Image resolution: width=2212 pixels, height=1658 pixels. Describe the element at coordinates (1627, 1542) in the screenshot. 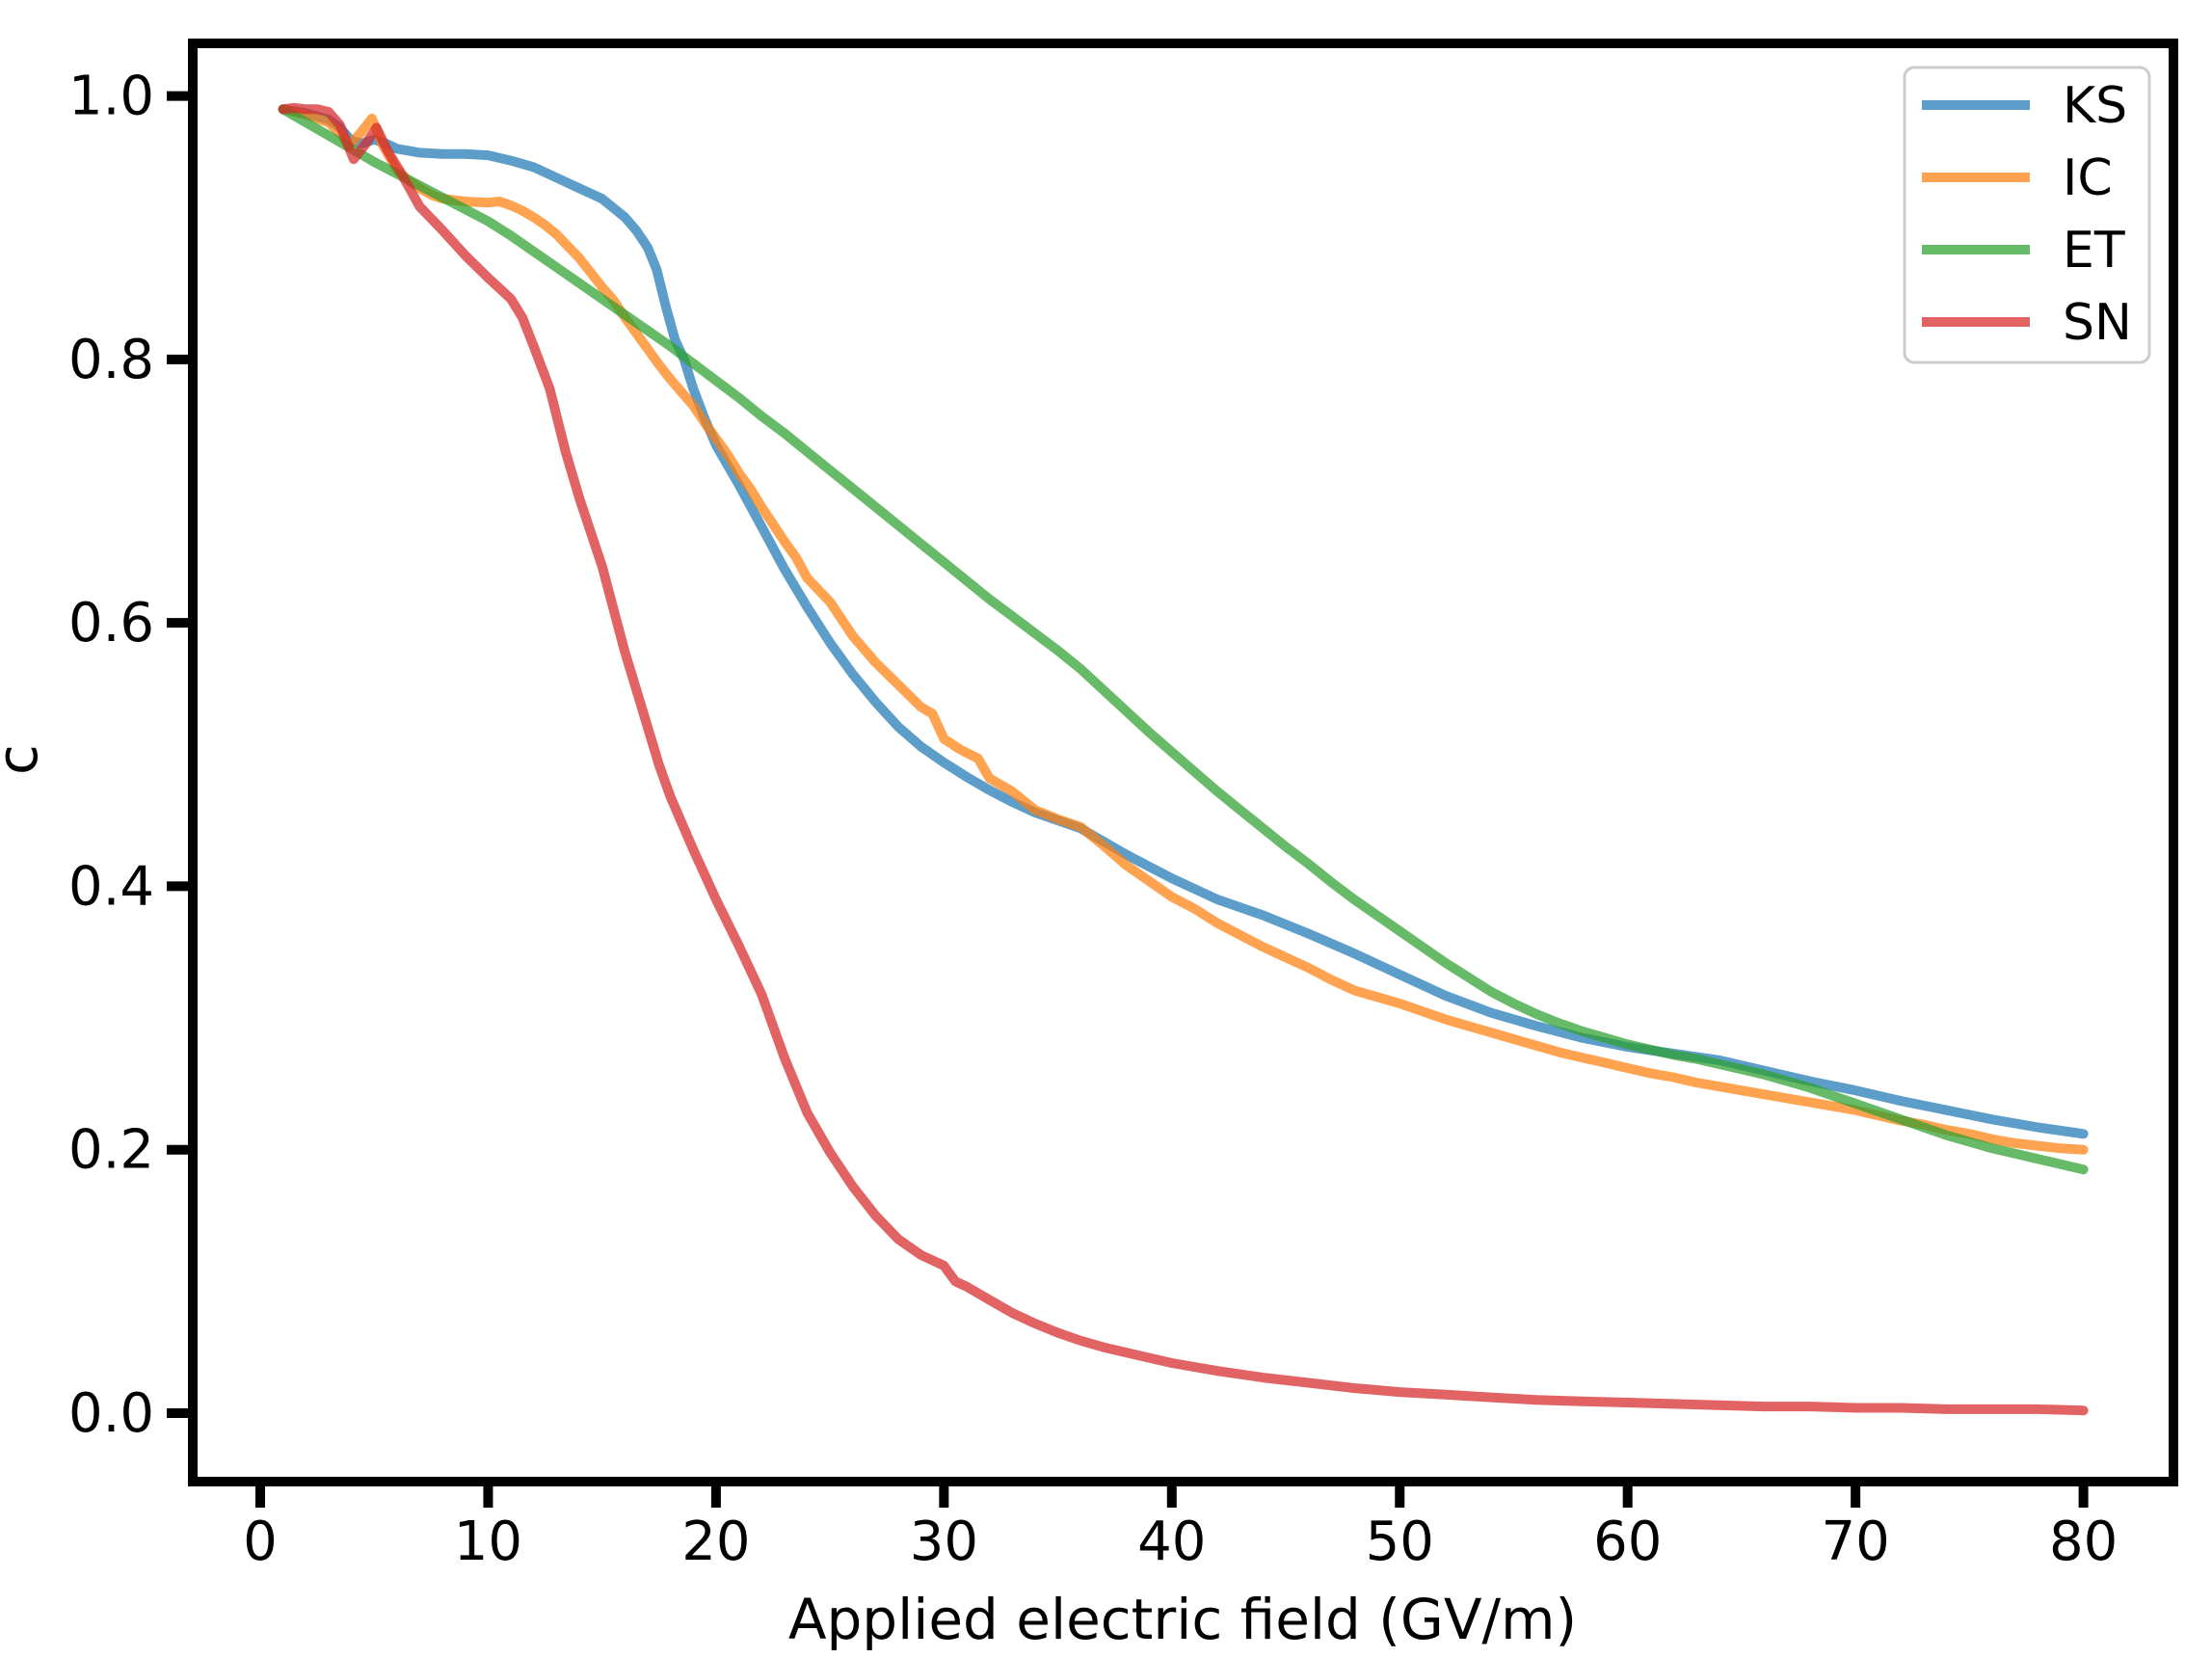

I see `x-tick-label: 60` at that location.